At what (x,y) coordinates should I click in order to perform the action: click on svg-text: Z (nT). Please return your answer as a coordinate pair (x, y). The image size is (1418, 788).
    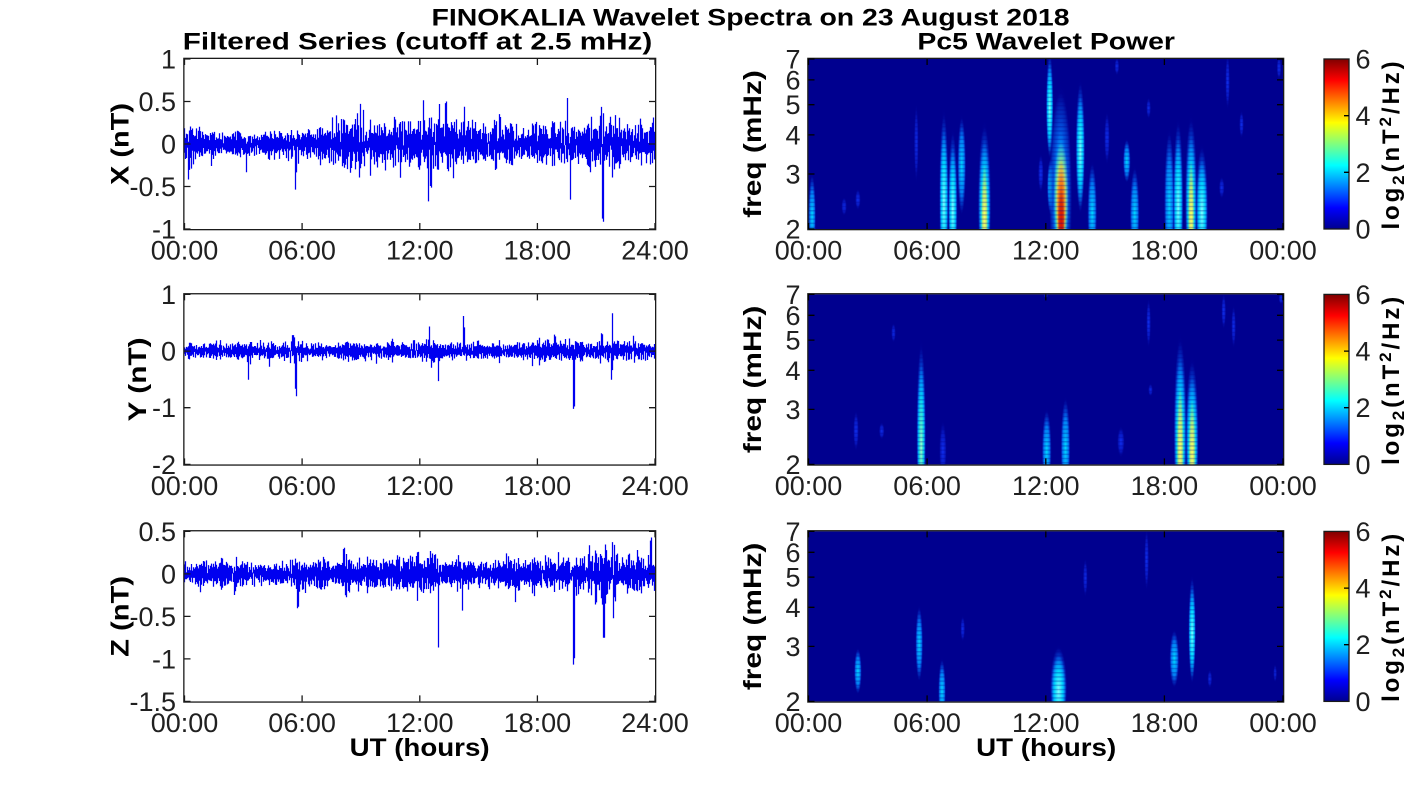
    Looking at the image, I should click on (121, 616).